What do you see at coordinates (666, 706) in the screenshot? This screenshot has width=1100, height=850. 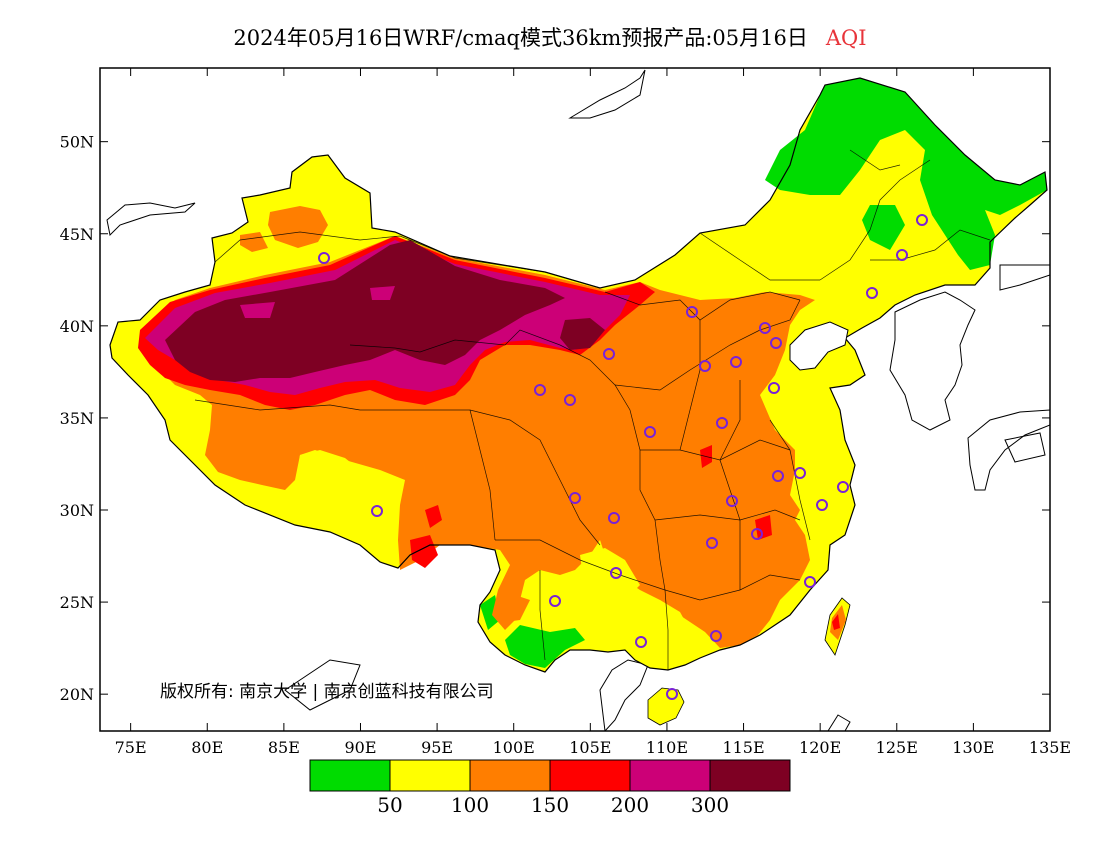 I see `hainan-island` at bounding box center [666, 706].